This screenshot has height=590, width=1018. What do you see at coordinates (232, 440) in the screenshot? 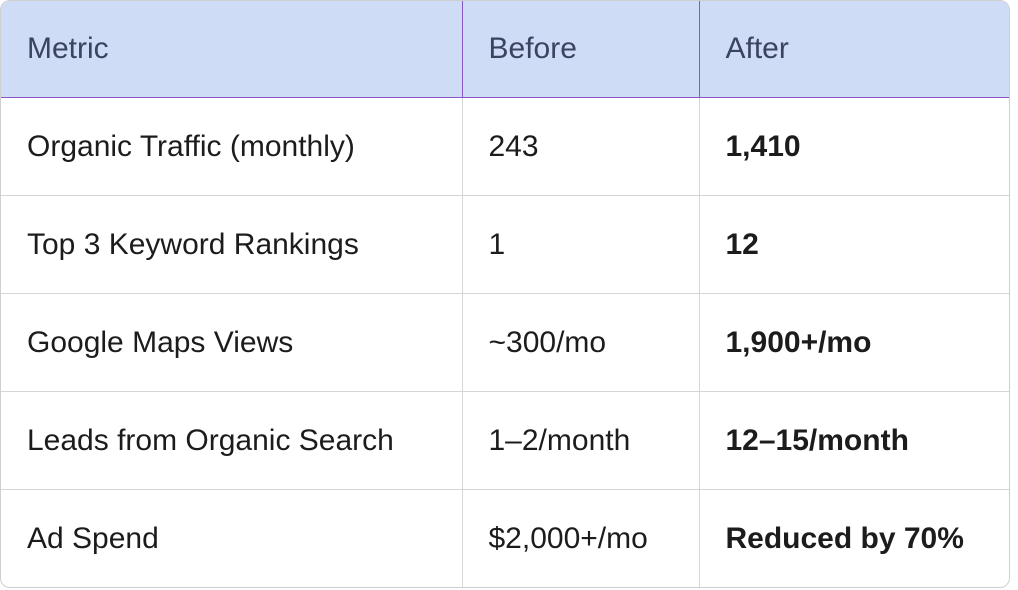
I see `table-cell: Leads from Organic Search` at bounding box center [232, 440].